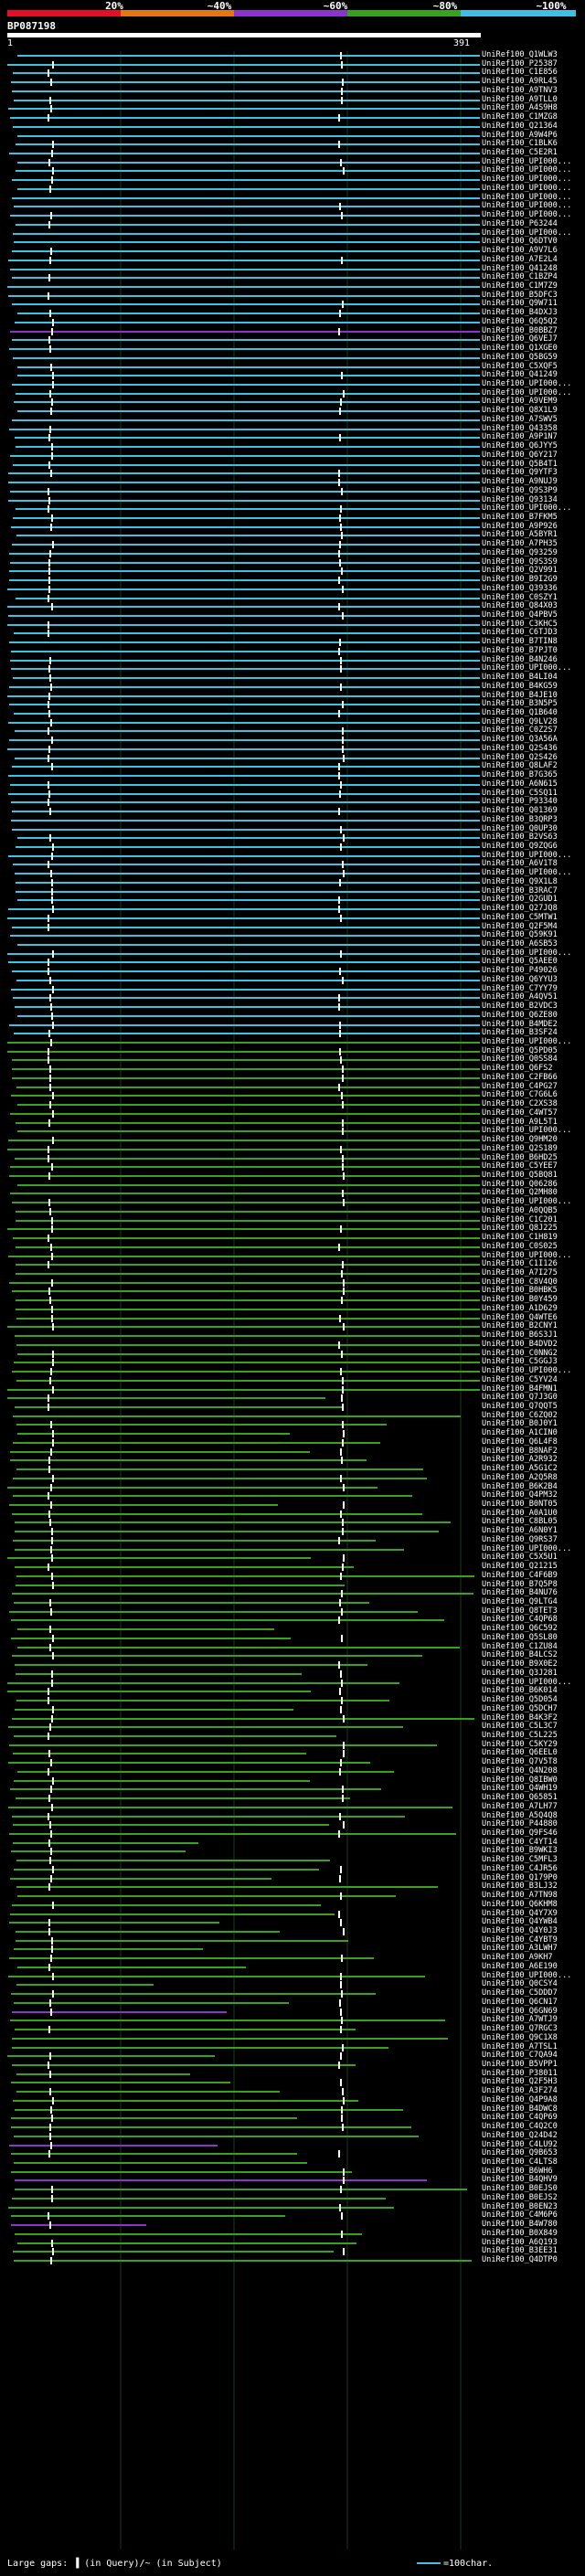 The image size is (585, 2576). Describe the element at coordinates (520, 82) in the screenshot. I see `hit-link: UniRef100_A9RL45` at that location.